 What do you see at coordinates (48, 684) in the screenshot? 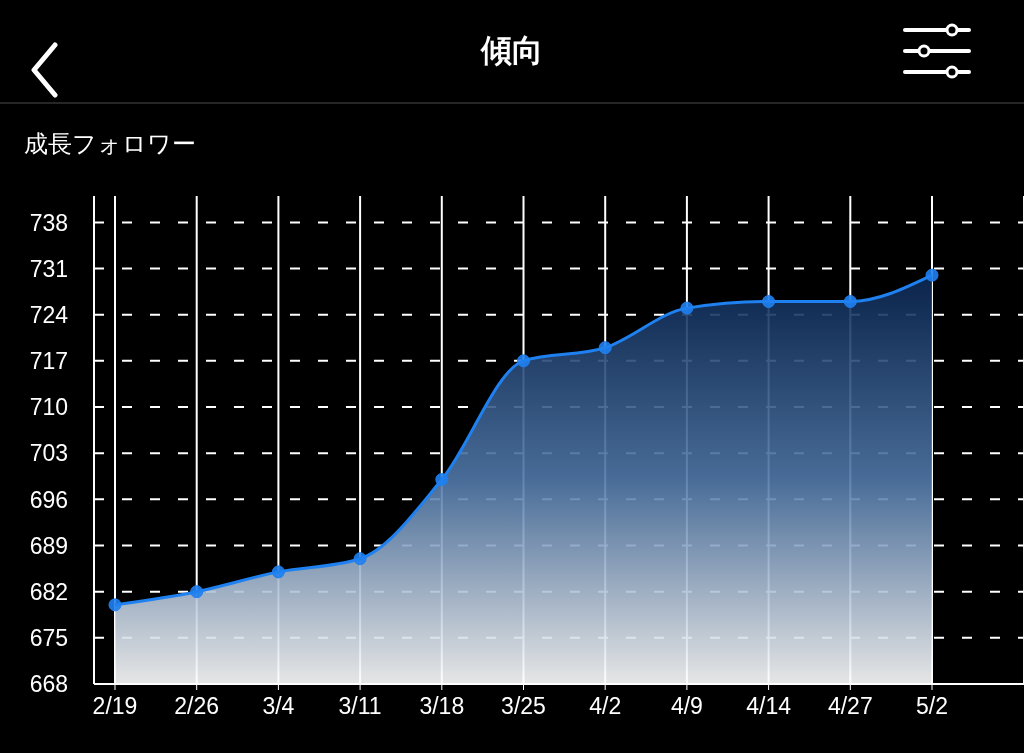
I see `y-tick-label: 668` at bounding box center [48, 684].